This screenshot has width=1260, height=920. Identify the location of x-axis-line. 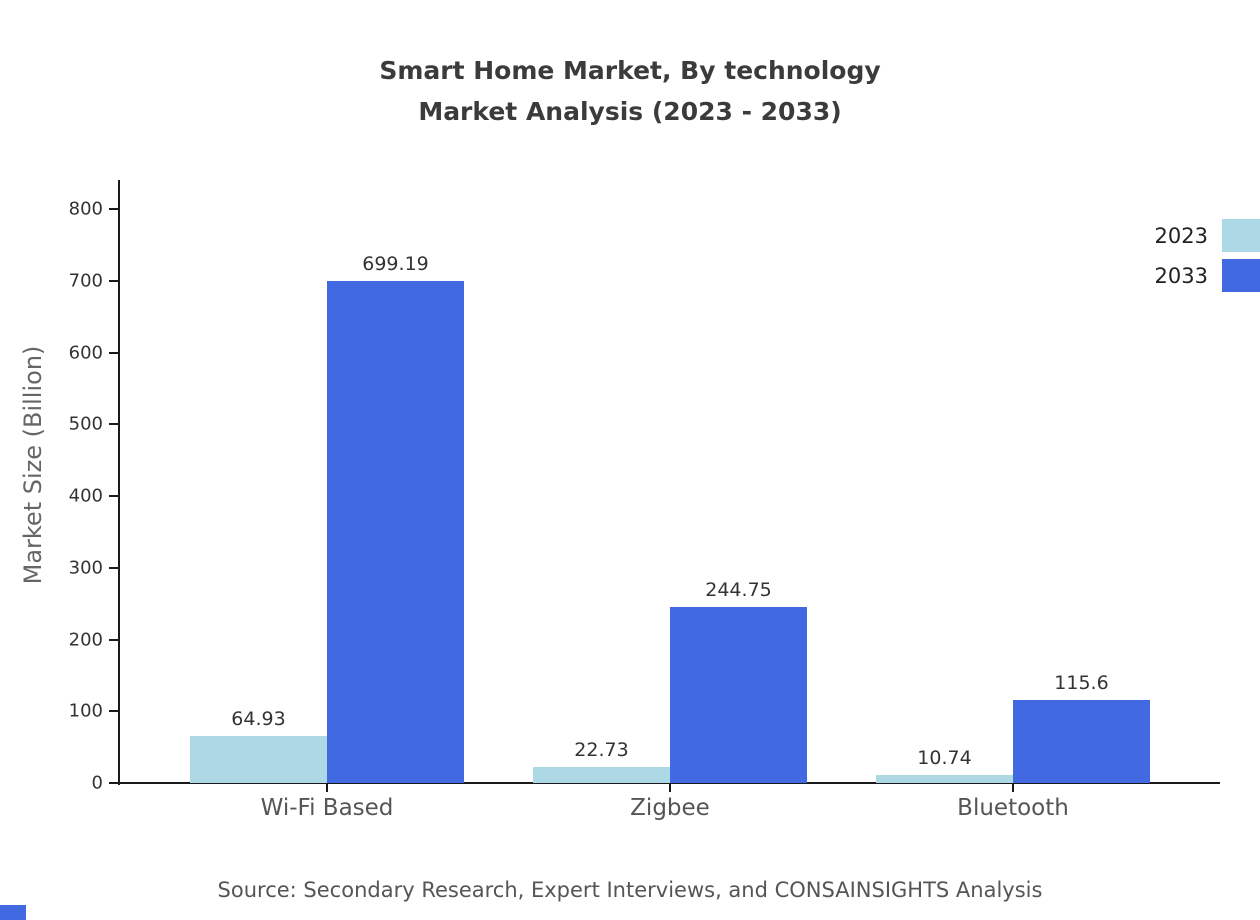
(669, 783).